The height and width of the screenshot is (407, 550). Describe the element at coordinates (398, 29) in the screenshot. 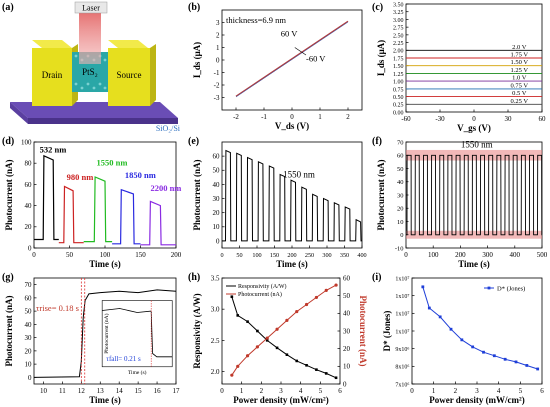

I see `y-tick-label: 2.75` at that location.